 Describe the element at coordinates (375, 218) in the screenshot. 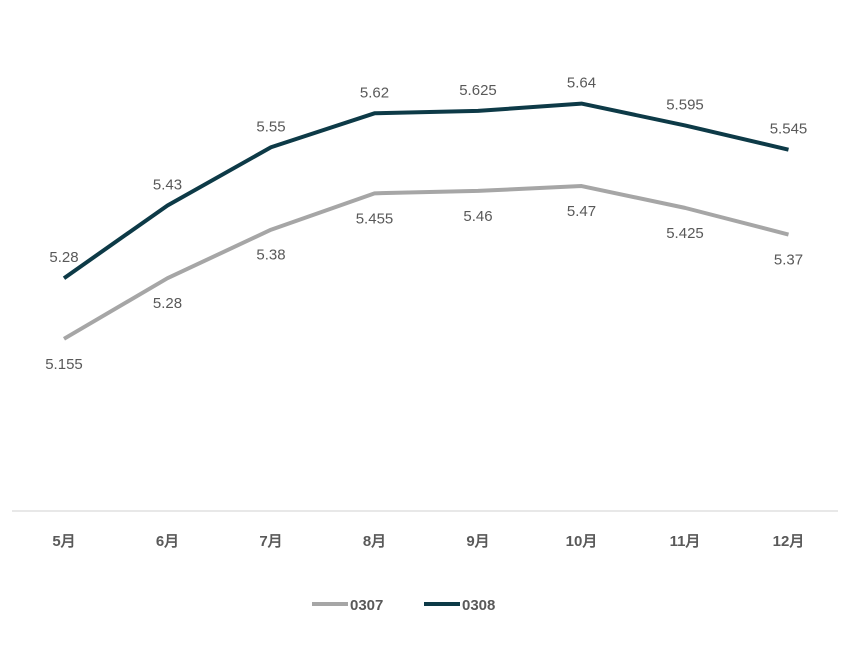

I see `data-label: 5.455` at that location.